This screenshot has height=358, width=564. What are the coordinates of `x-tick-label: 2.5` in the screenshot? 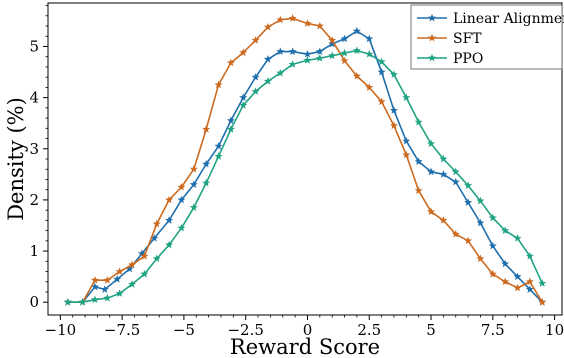 It's located at (369, 330).